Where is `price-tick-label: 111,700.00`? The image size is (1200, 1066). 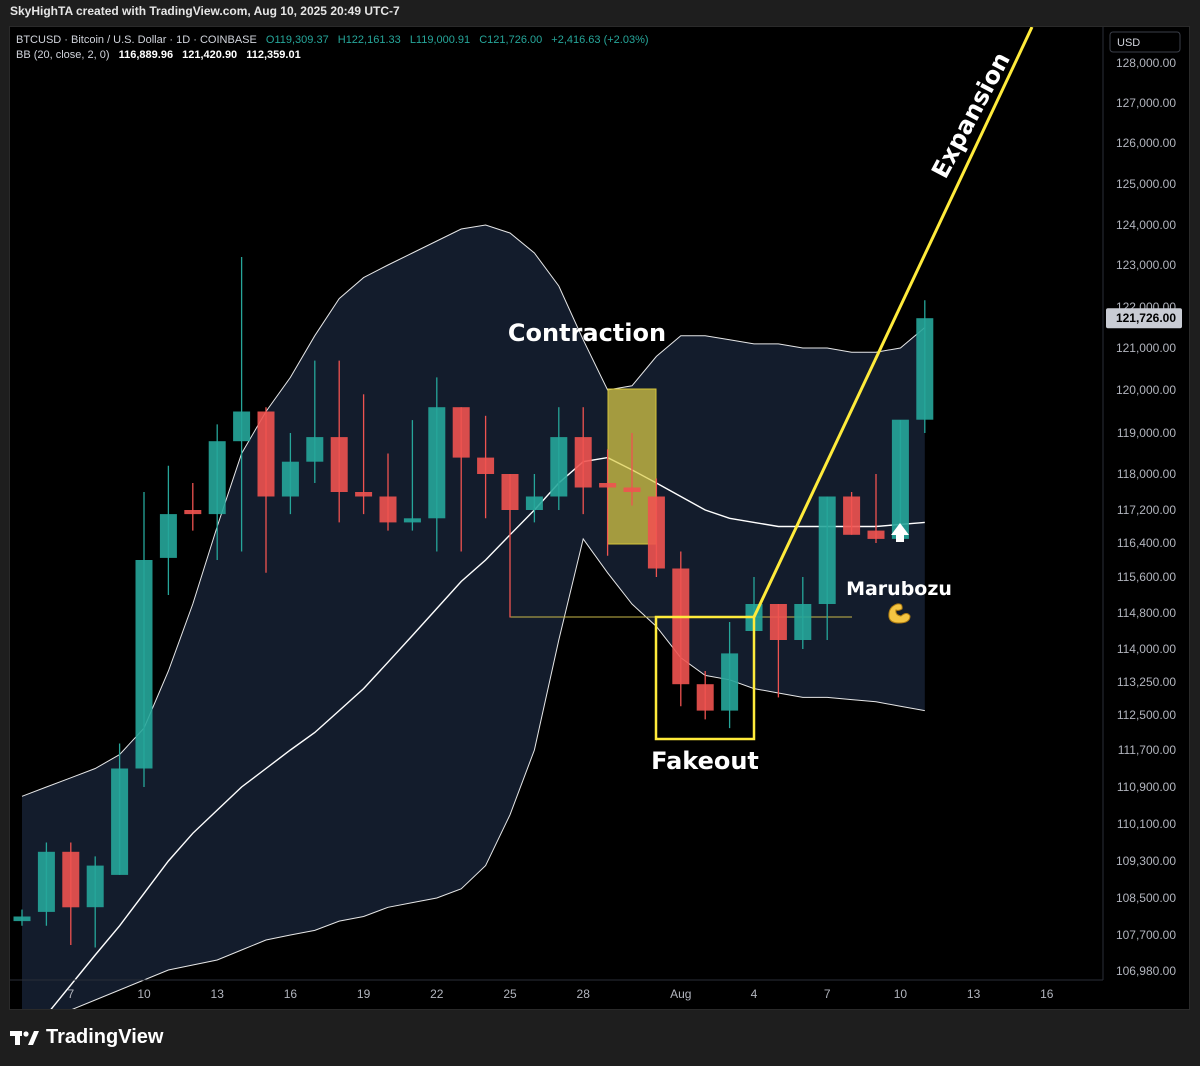
price-tick-label: 111,700.00 is located at coordinates (1147, 750).